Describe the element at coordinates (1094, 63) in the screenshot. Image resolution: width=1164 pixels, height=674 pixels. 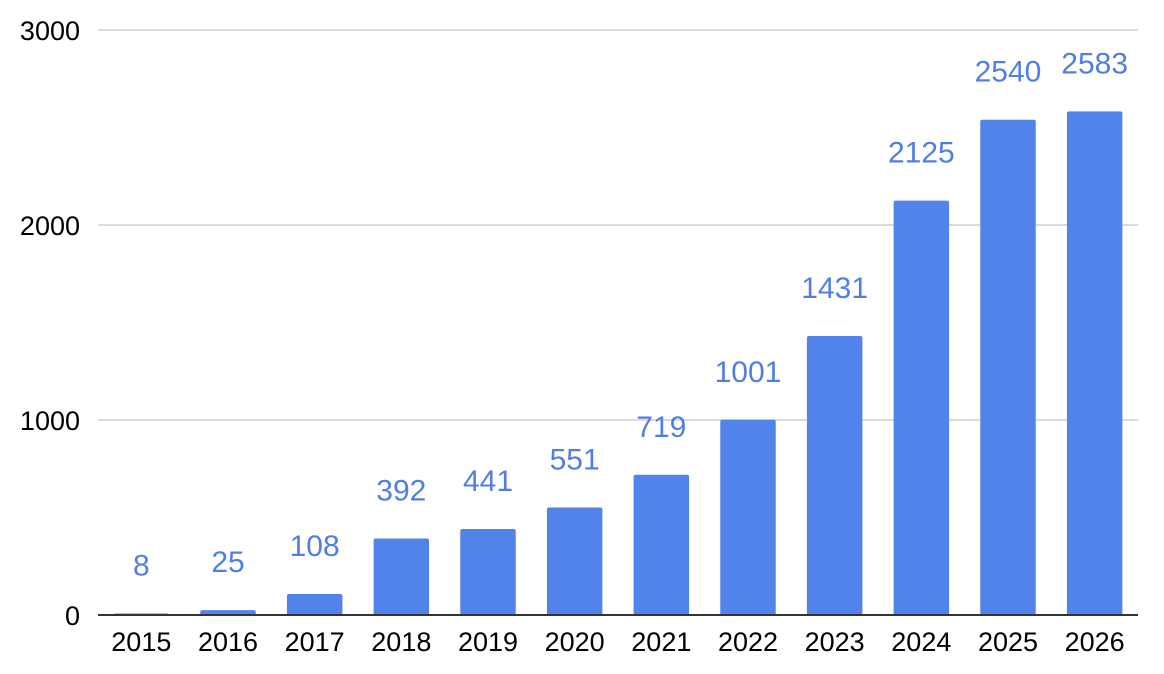
I see `data-label-2026: 2583` at that location.